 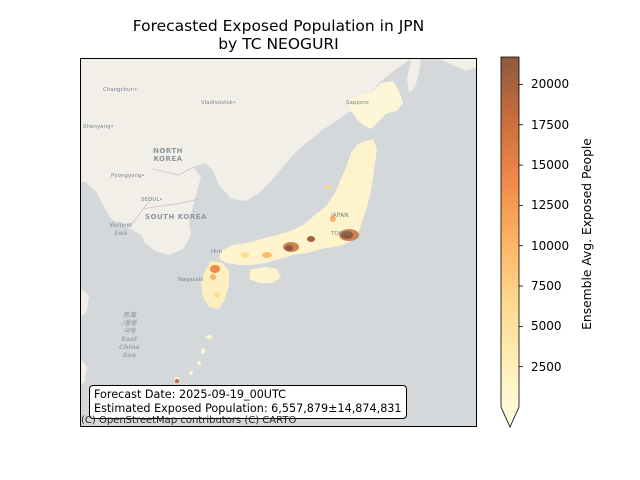 What do you see at coordinates (376, 105) in the screenshot?
I see `hokkaido-land` at bounding box center [376, 105].